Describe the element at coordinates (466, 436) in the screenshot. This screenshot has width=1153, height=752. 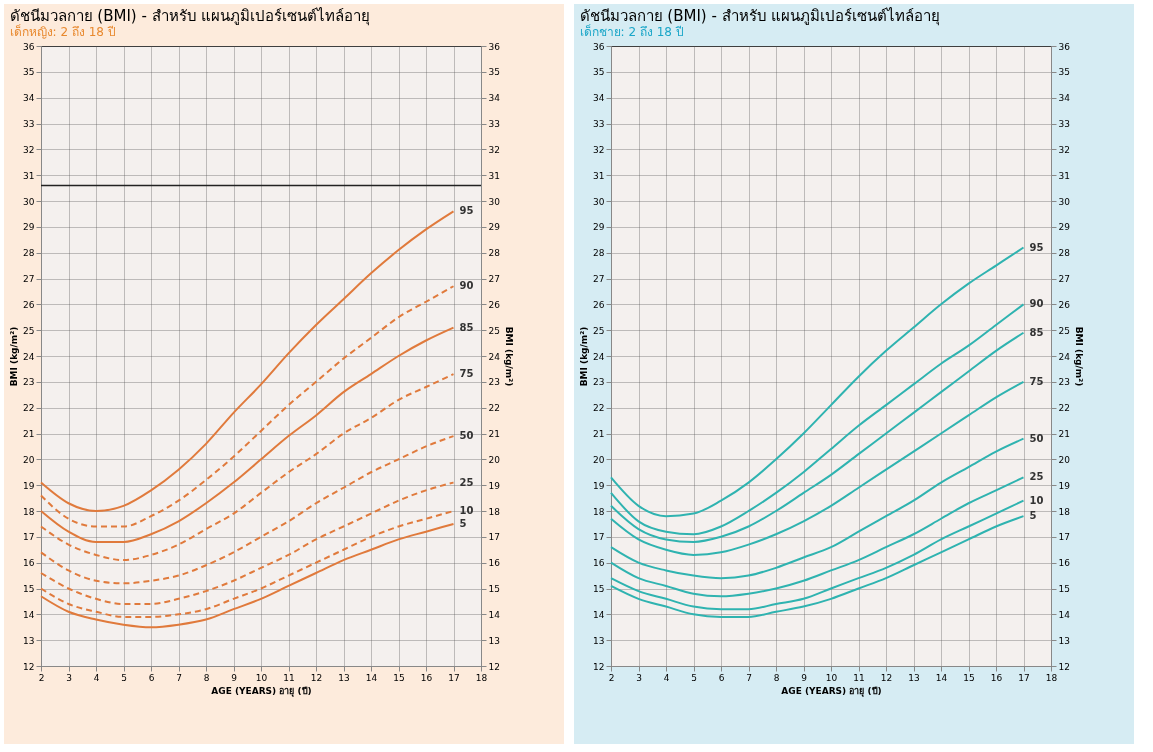
I see `series-label: 50` at that location.